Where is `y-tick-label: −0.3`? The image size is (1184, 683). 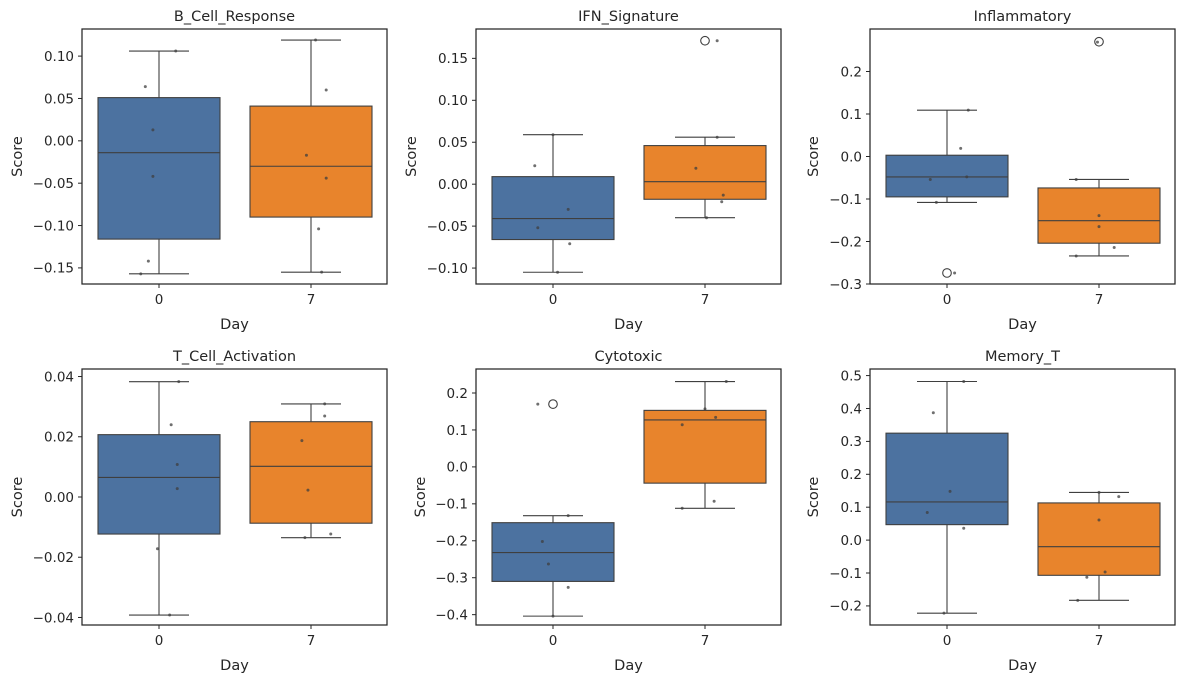 y-tick-label: −0.3 is located at coordinates (845, 285).